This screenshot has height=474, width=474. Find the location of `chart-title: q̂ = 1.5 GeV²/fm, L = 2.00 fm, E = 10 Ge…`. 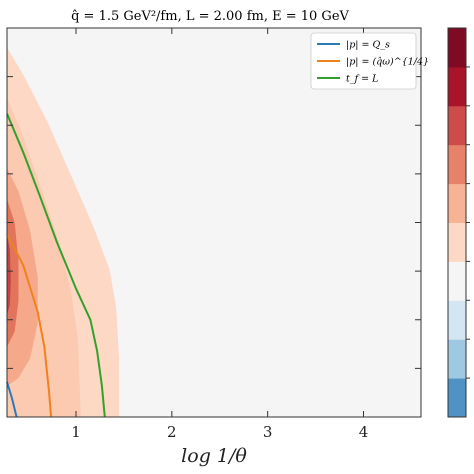

chart-title: q̂ = 1.5 GeV²/fm, L = 2.00 fm, E = 10 Ge… is located at coordinates (210, 16).